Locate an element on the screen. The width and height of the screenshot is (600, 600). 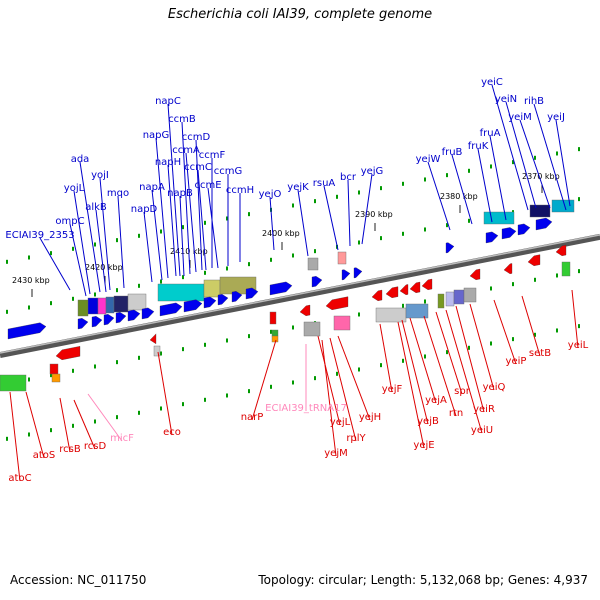
reverse-gene-label: rtn is located at coordinates (456, 413).